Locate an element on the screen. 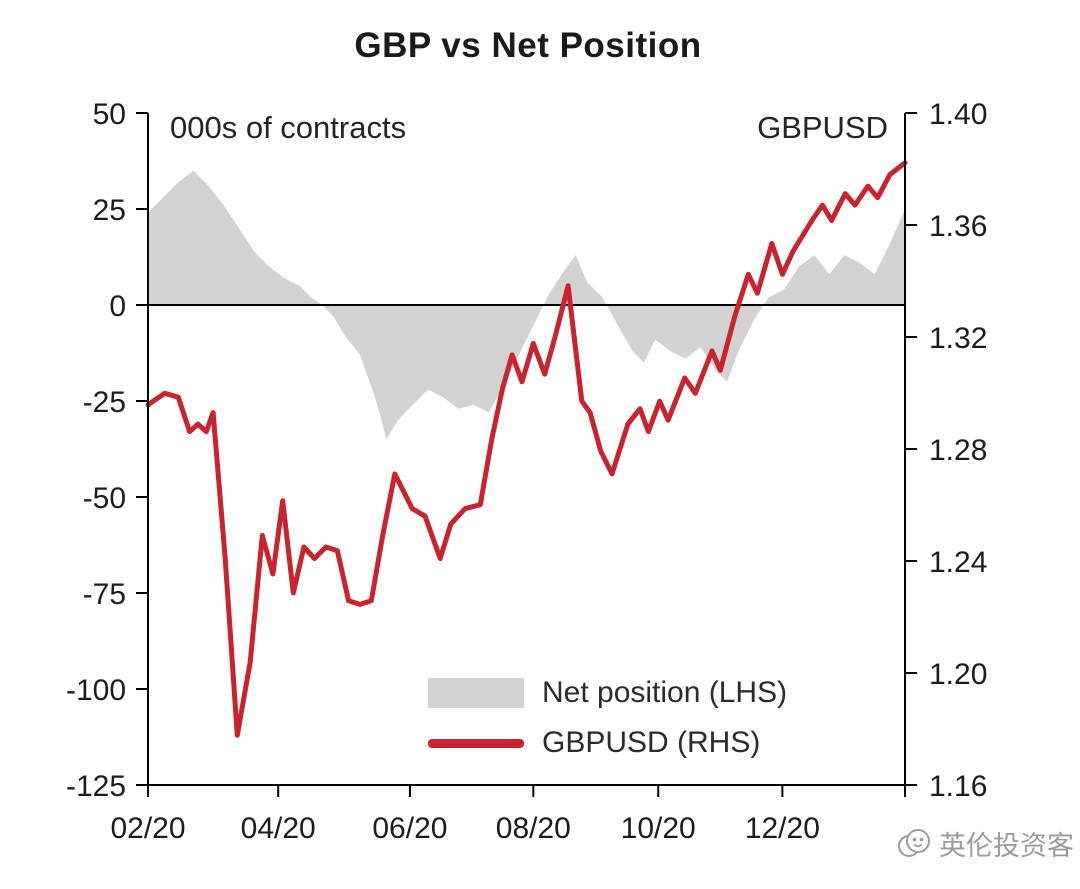 Image resolution: width=1080 pixels, height=889 pixels. x-axis-tick-label: 10/20 is located at coordinates (658, 828).